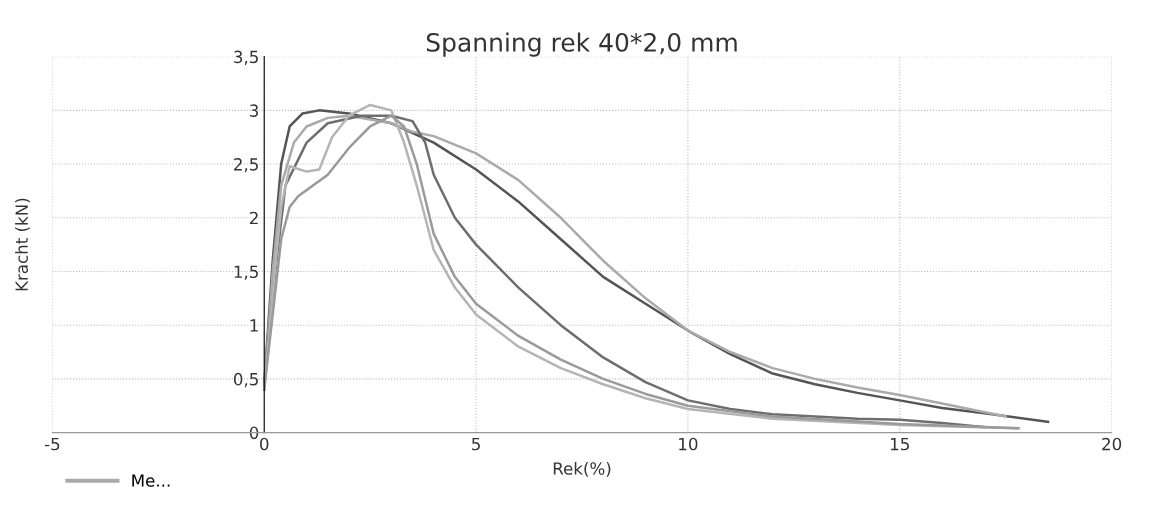 The height and width of the screenshot is (515, 1164). What do you see at coordinates (246, 57) in the screenshot?
I see `y-tick-label: 3,5` at bounding box center [246, 57].